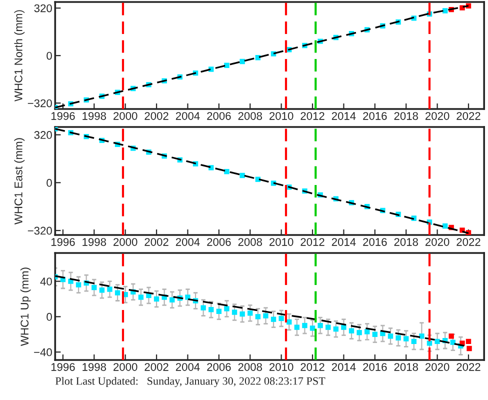 The width and height of the screenshot is (488, 400). Describe the element at coordinates (43, 352) in the screenshot. I see `y-tick-label: −40` at that location.